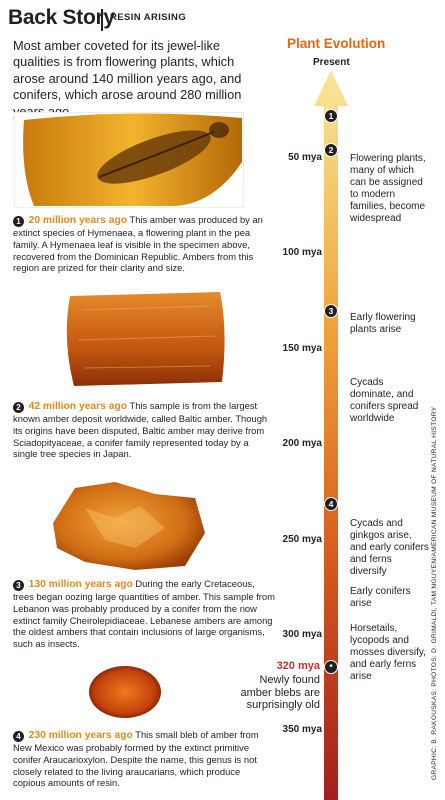  Describe the element at coordinates (78, 220) in the screenshot. I see `specimen-1-age: 20 million years ago` at that location.